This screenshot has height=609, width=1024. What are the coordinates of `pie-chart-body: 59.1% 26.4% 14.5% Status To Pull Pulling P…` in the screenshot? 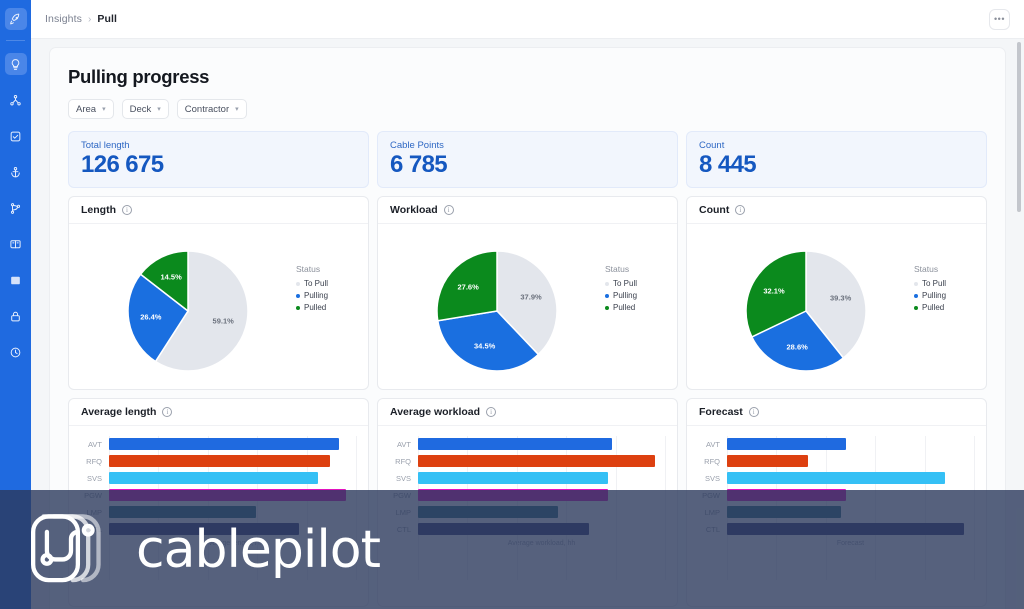 It's located at (218, 306).